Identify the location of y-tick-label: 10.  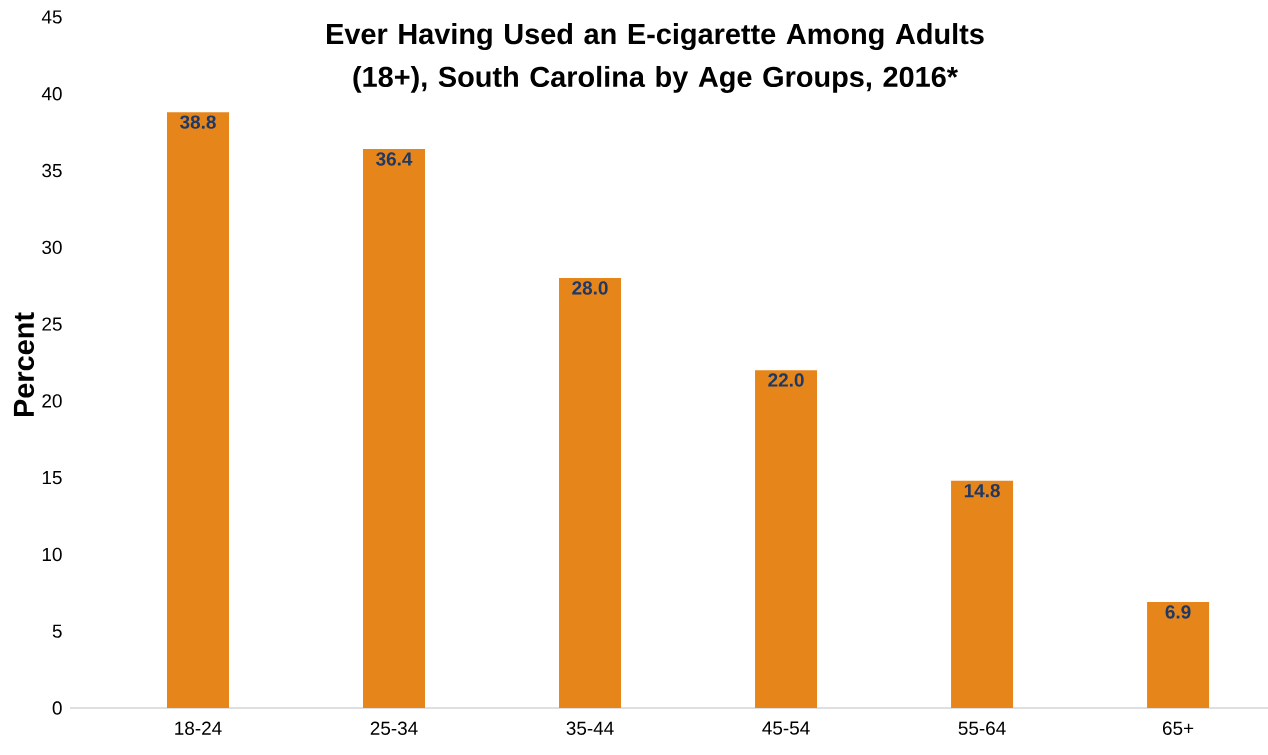
(52, 554).